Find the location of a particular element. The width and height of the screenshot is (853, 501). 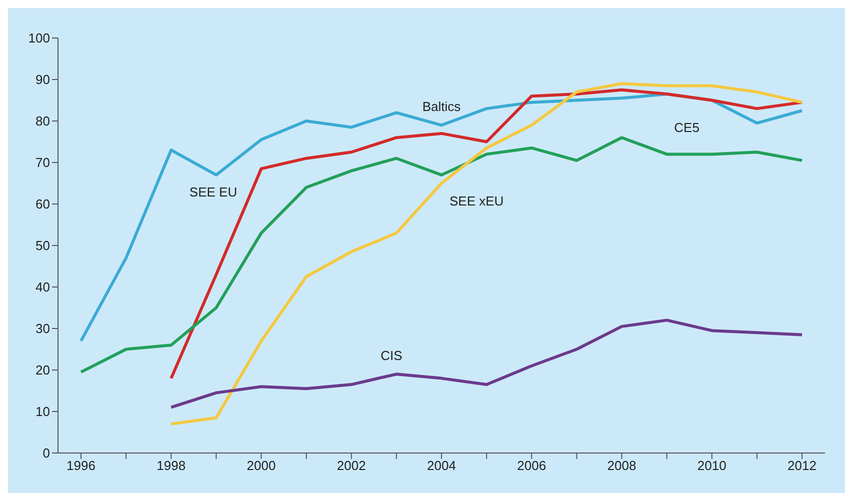

x-tick-label: 2002 is located at coordinates (351, 466).